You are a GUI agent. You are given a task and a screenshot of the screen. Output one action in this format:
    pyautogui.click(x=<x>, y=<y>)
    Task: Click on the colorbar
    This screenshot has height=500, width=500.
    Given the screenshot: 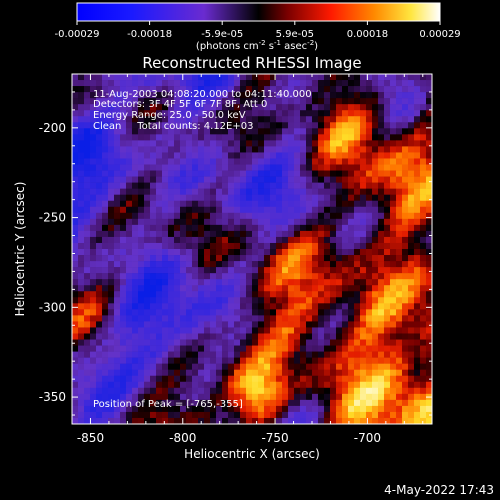 What is the action you would take?
    pyautogui.click(x=258, y=12)
    